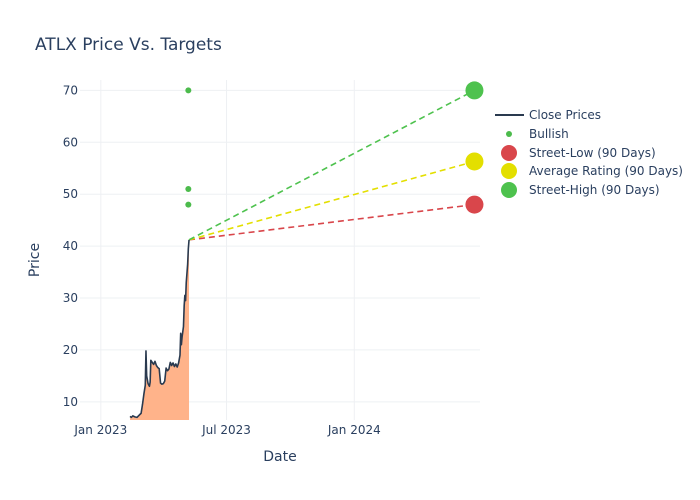 The width and height of the screenshot is (700, 500). What do you see at coordinates (592, 153) in the screenshot?
I see `legend-label-street-low: Street-Low (90 Days)` at bounding box center [592, 153].